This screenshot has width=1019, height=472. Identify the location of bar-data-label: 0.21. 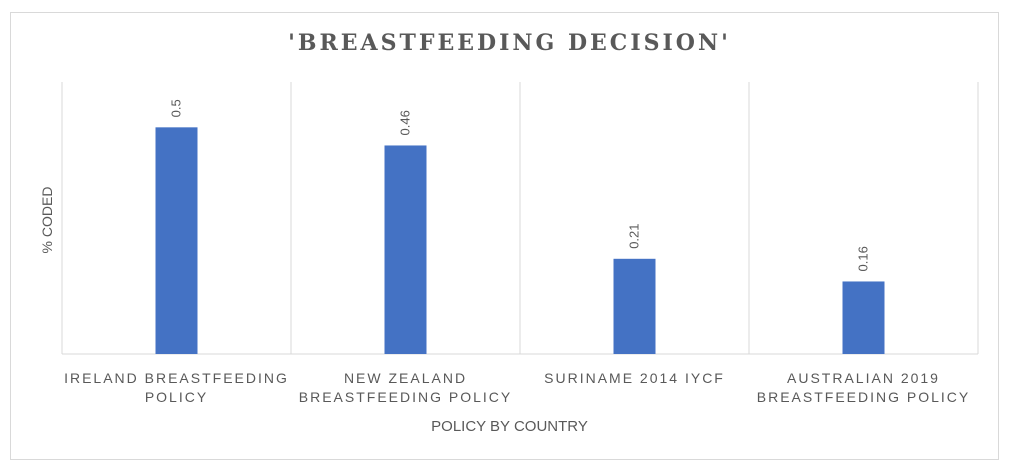
(634, 235).